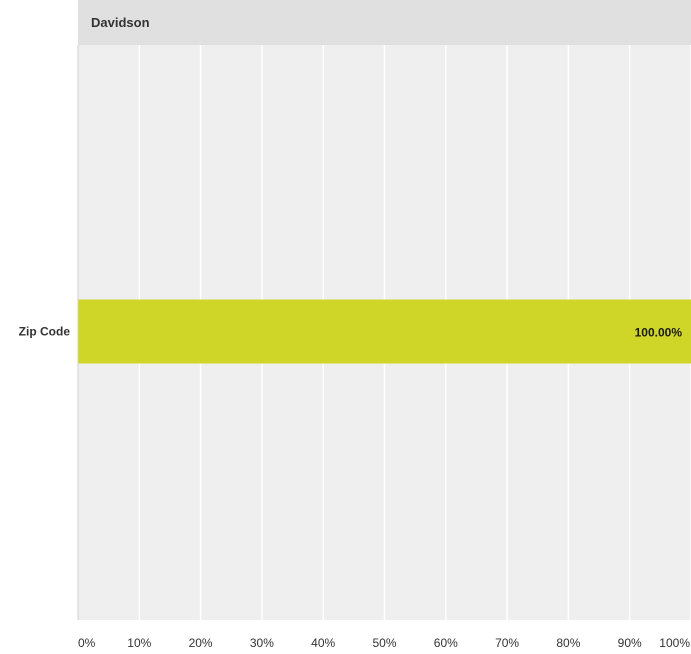 The image size is (691, 654). I want to click on x-tick-label: 20%, so click(201, 643).